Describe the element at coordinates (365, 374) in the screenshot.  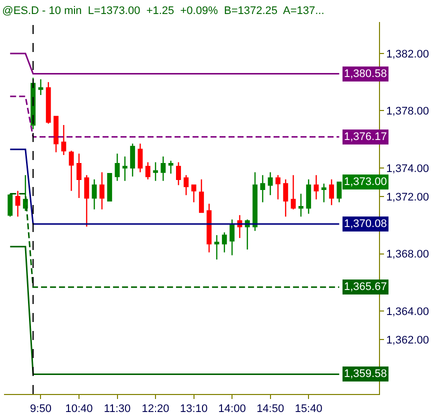
I see `data-label: 1,359.58` at that location.